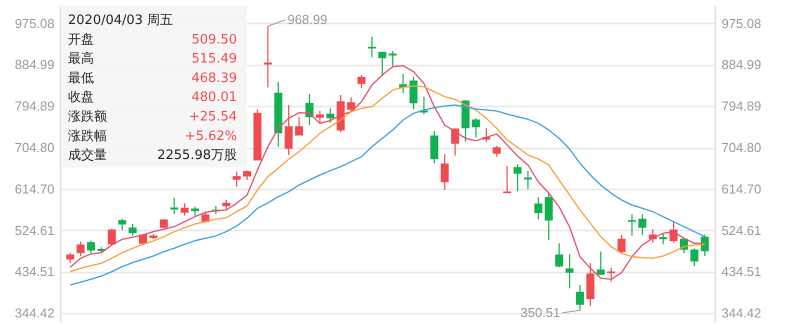  What do you see at coordinates (214, 59) in the screenshot?
I see `annotation: 515.49` at bounding box center [214, 59].